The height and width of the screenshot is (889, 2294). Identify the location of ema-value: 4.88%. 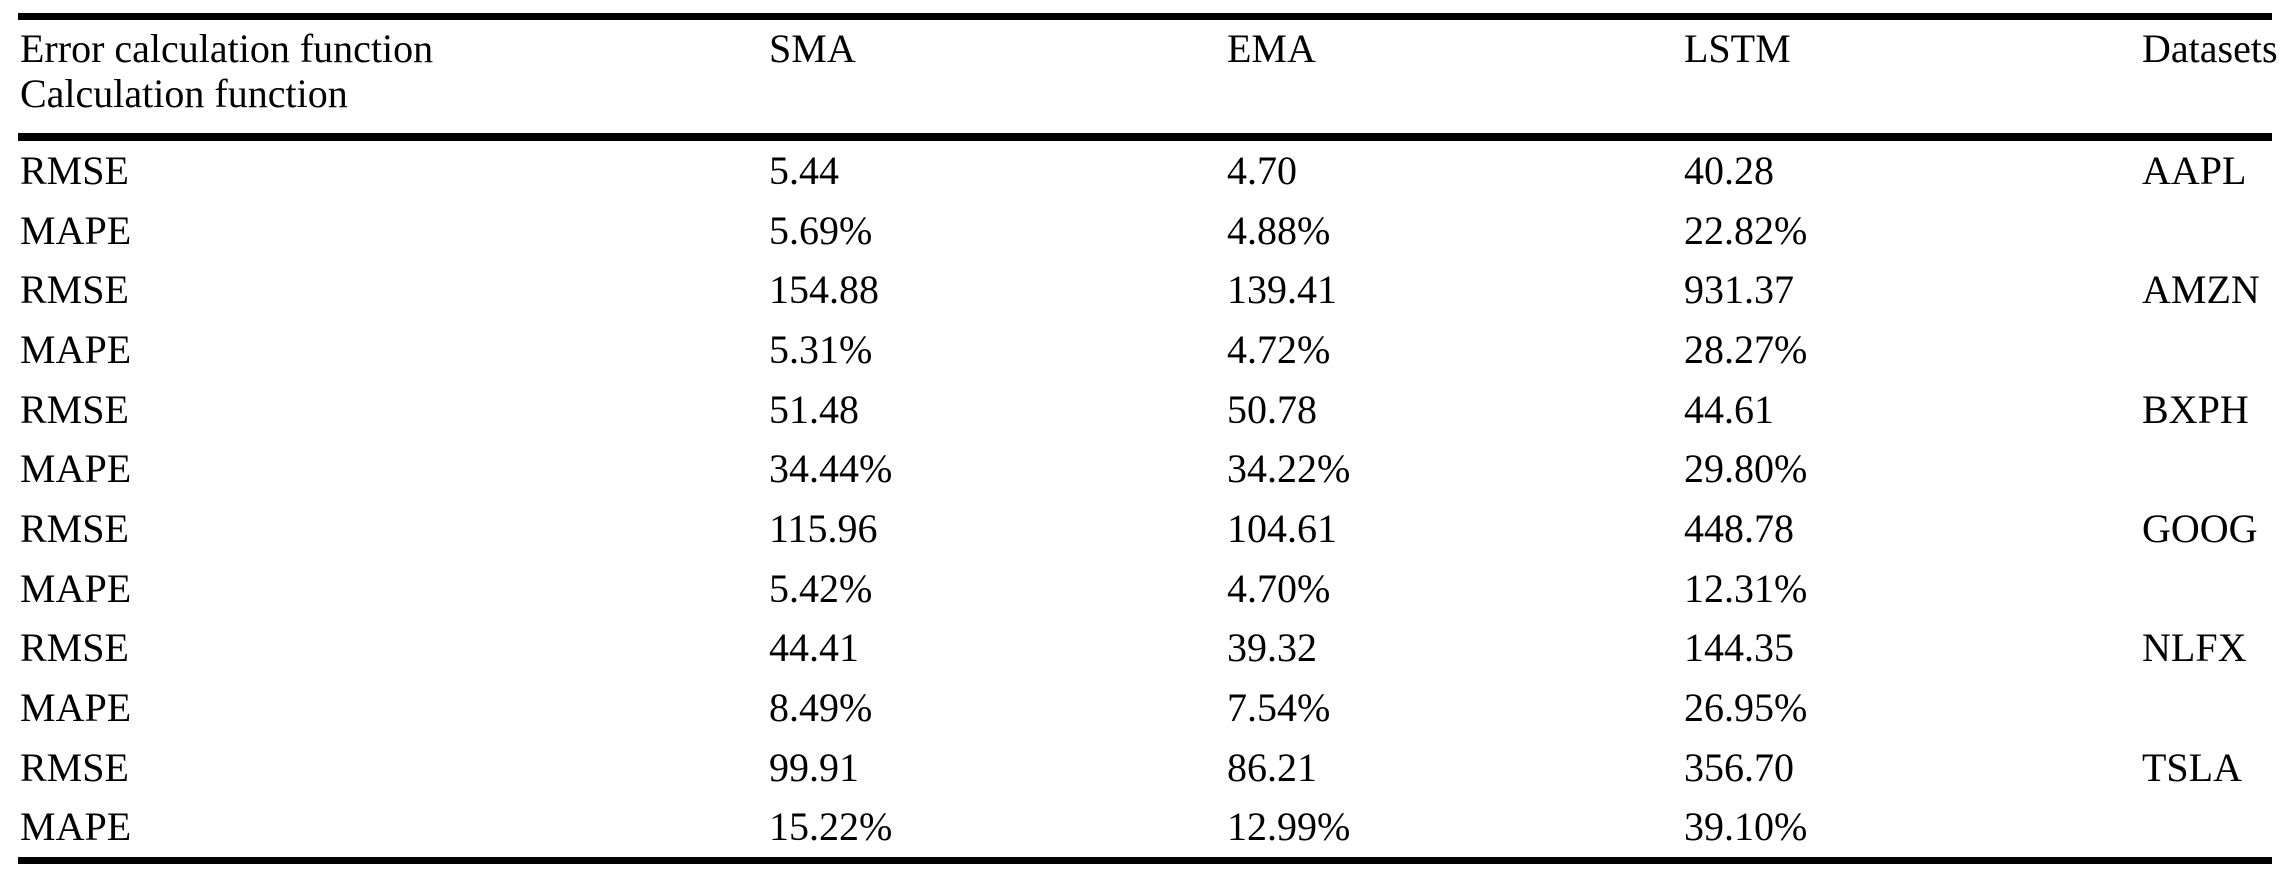
(1279, 230).